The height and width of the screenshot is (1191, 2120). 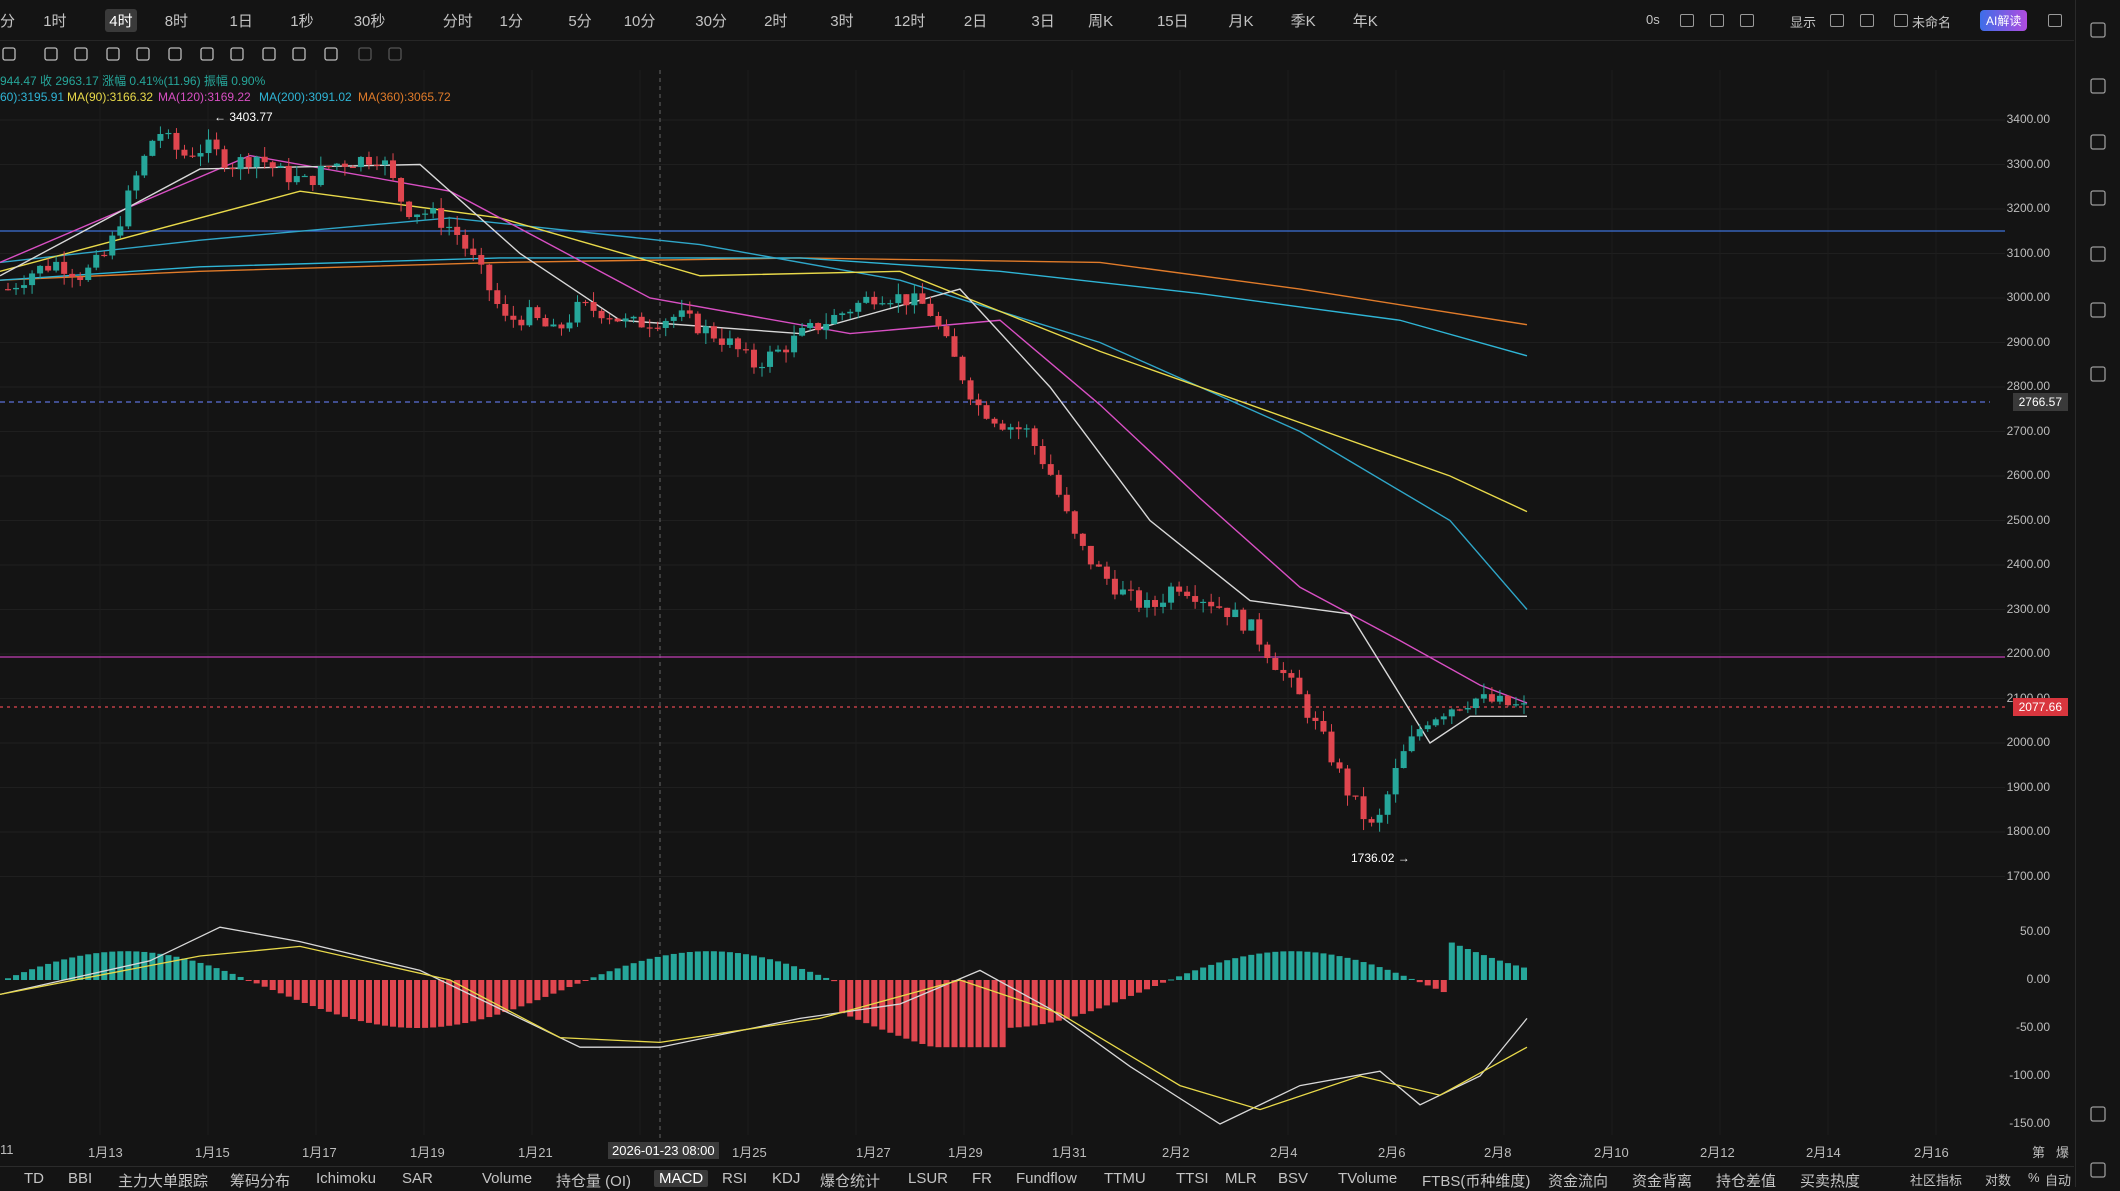 What do you see at coordinates (842, 21) in the screenshot?
I see `timeframe-13: 3时` at bounding box center [842, 21].